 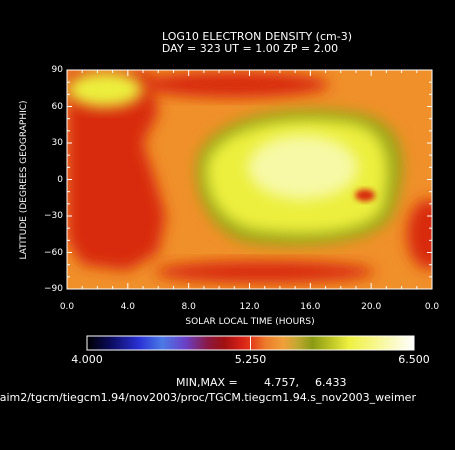 I want to click on y-tick-label: −90, so click(x=53, y=289).